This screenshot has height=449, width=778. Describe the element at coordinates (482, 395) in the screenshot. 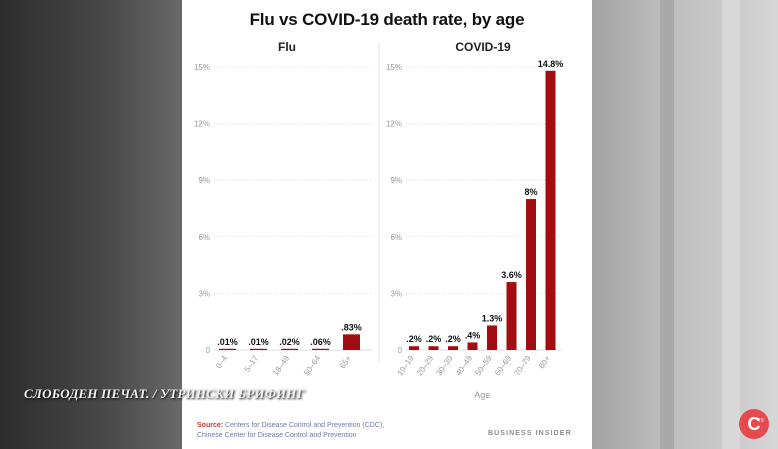

I see `covid-x-axis-label: Age` at that location.